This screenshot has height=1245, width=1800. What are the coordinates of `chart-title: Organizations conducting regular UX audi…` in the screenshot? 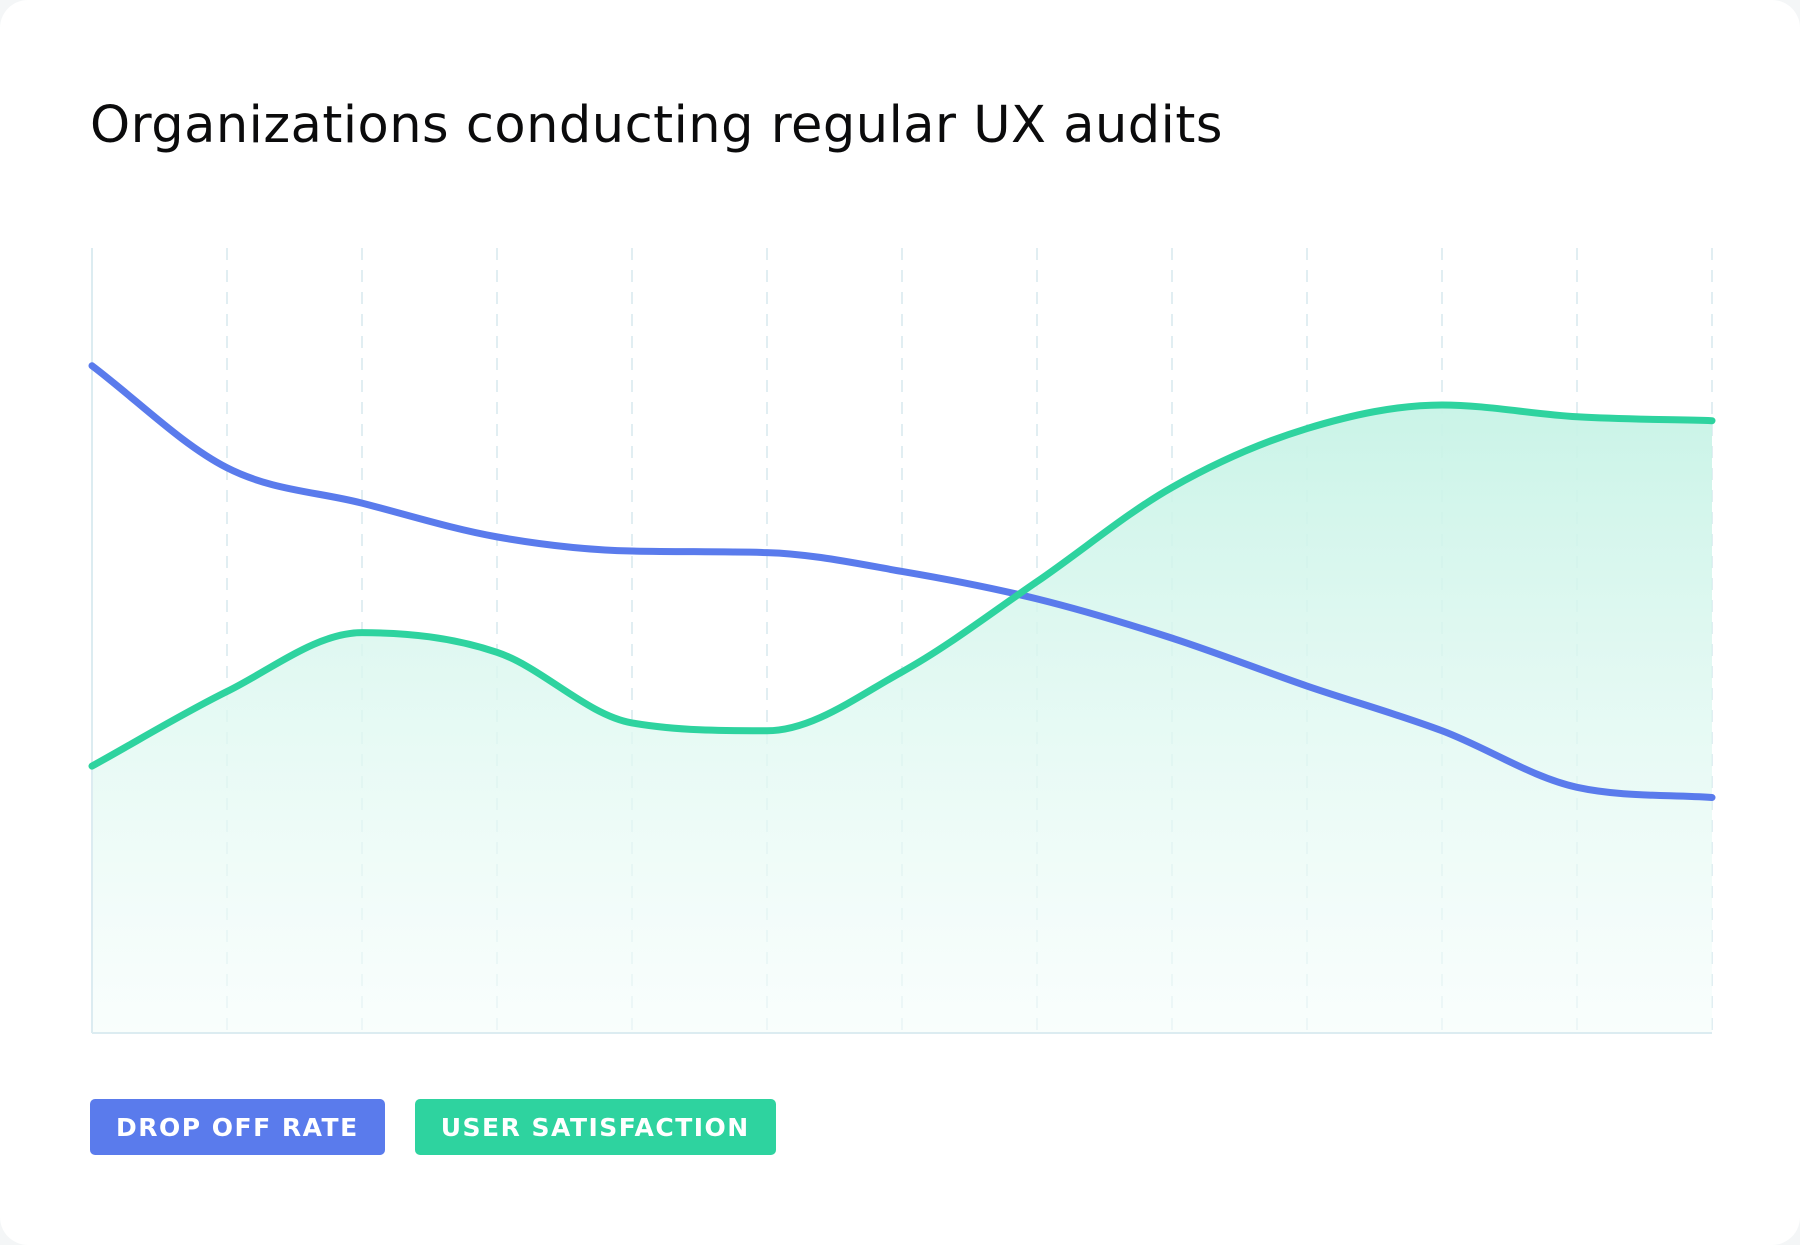 It's located at (656, 125).